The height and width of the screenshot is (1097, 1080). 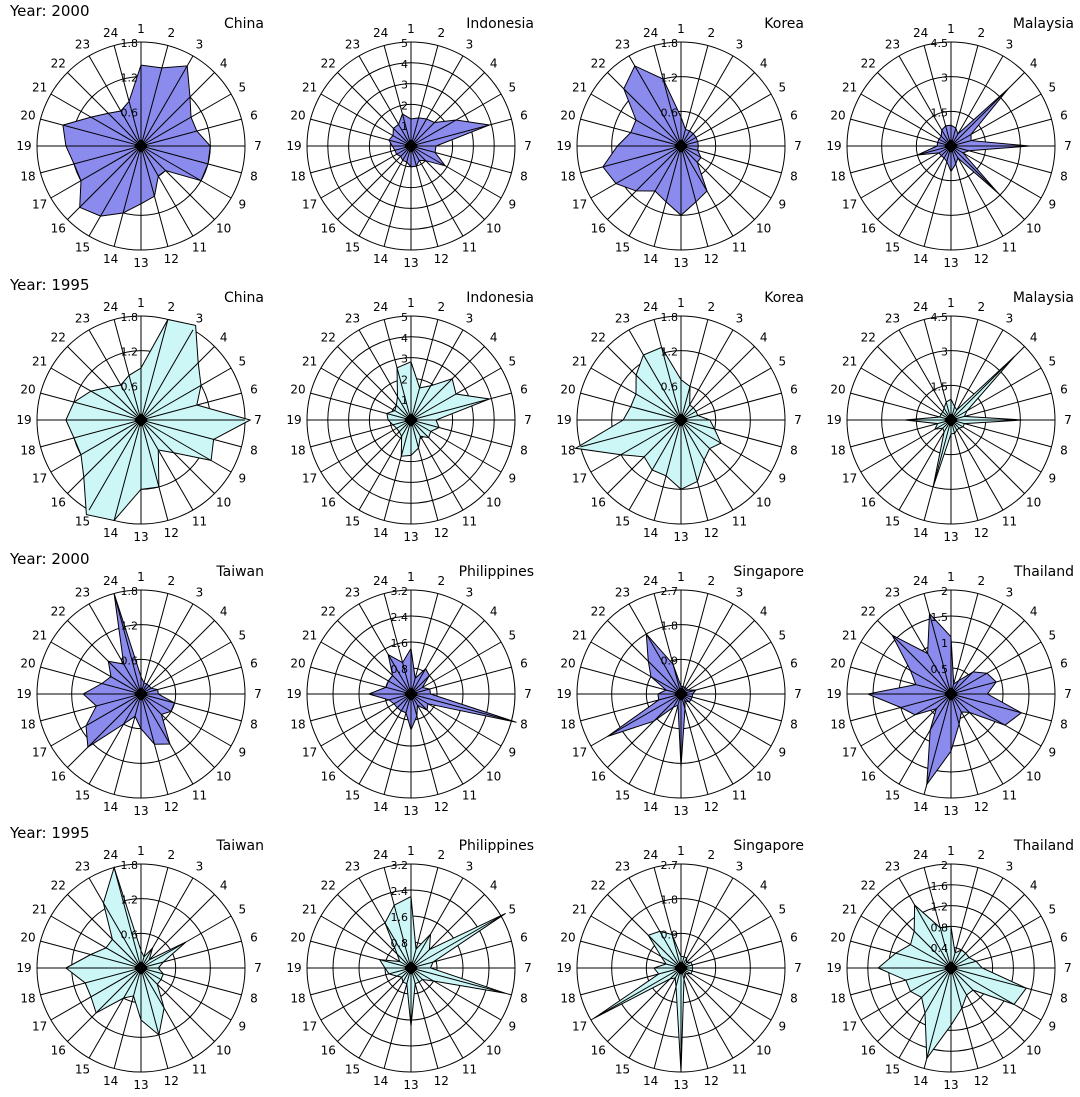 I want to click on ring-value-label: 2, so click(x=944, y=591).